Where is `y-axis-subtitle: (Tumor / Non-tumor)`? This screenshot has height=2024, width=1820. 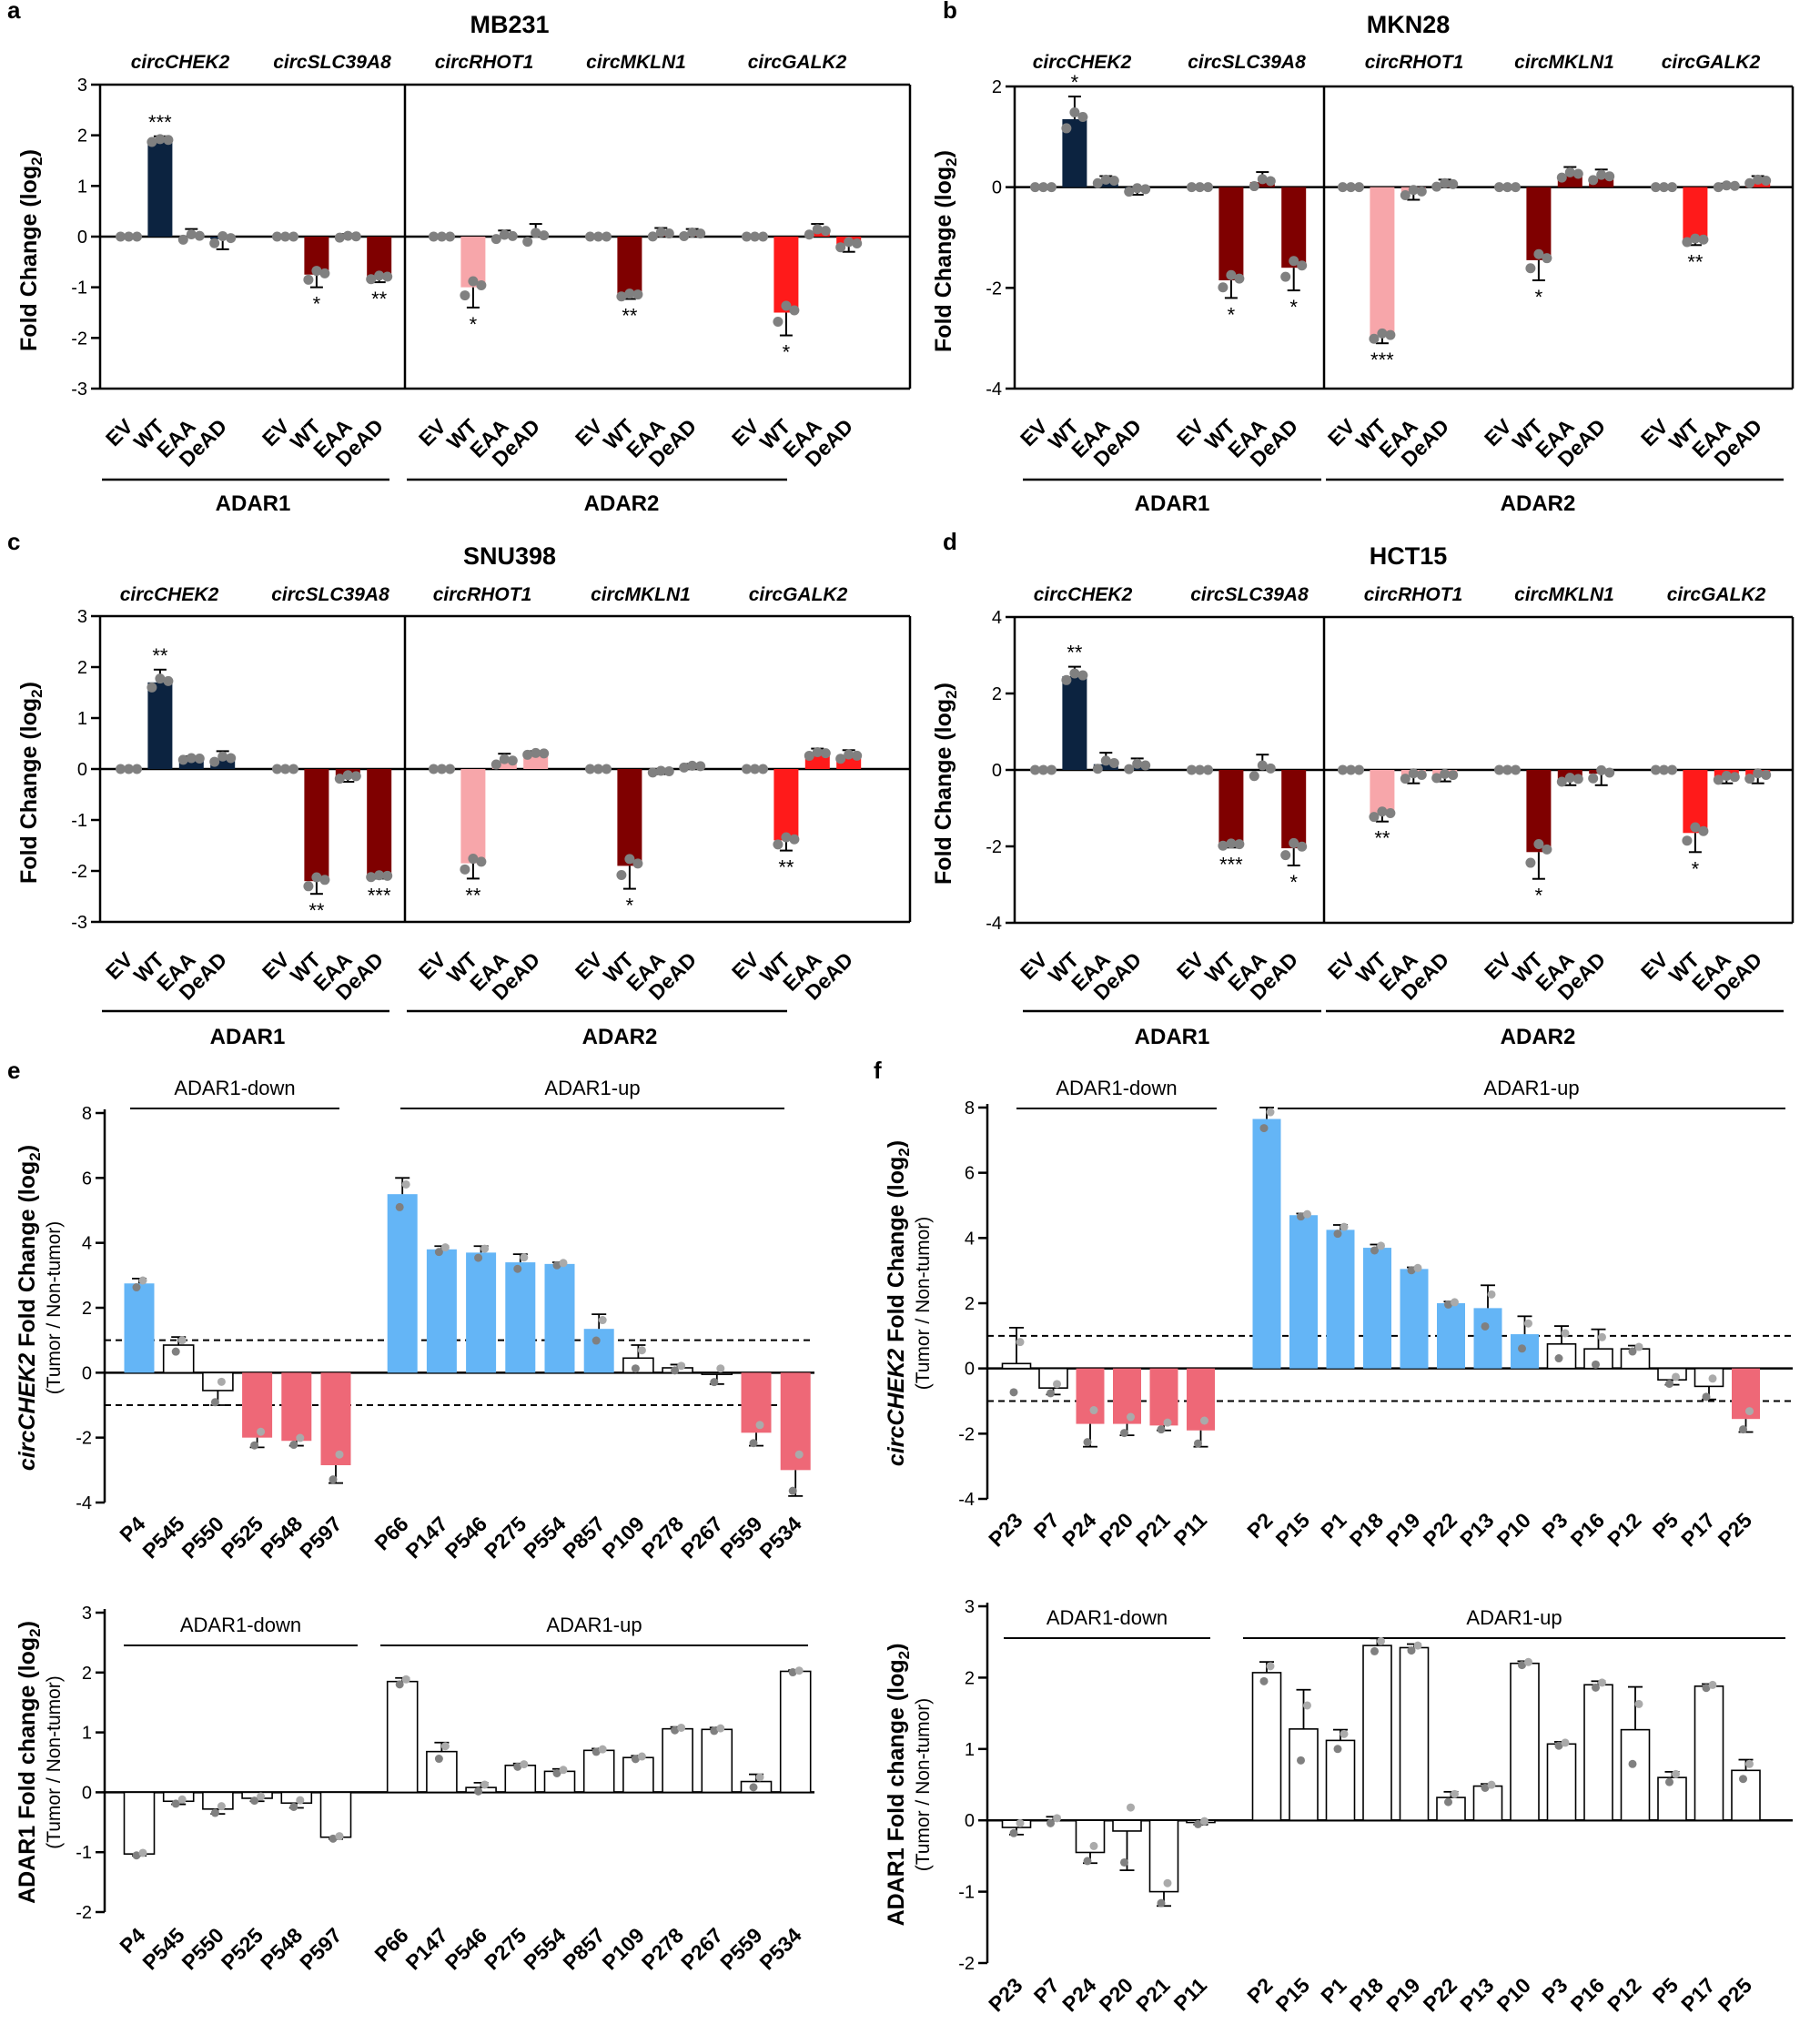 y-axis-subtitle: (Tumor / Non-tumor) is located at coordinates (55, 1308).